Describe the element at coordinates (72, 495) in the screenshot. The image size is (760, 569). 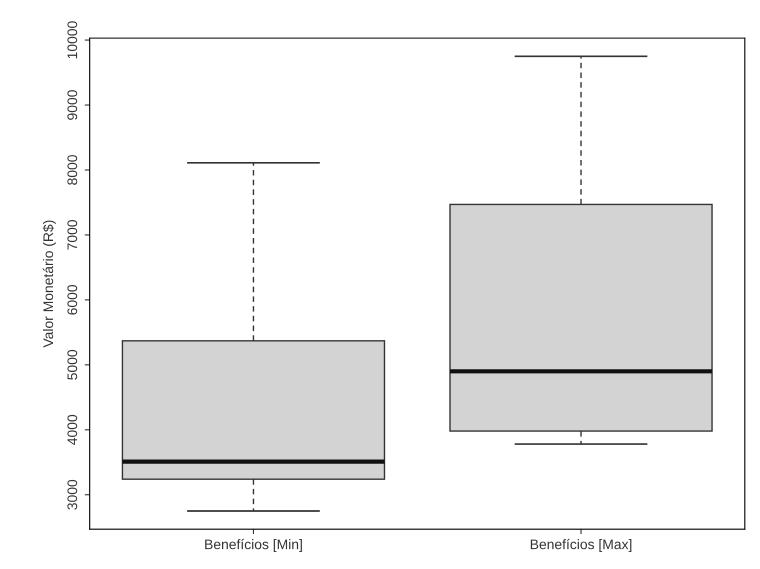
I see `y-tick-label: 3000` at that location.